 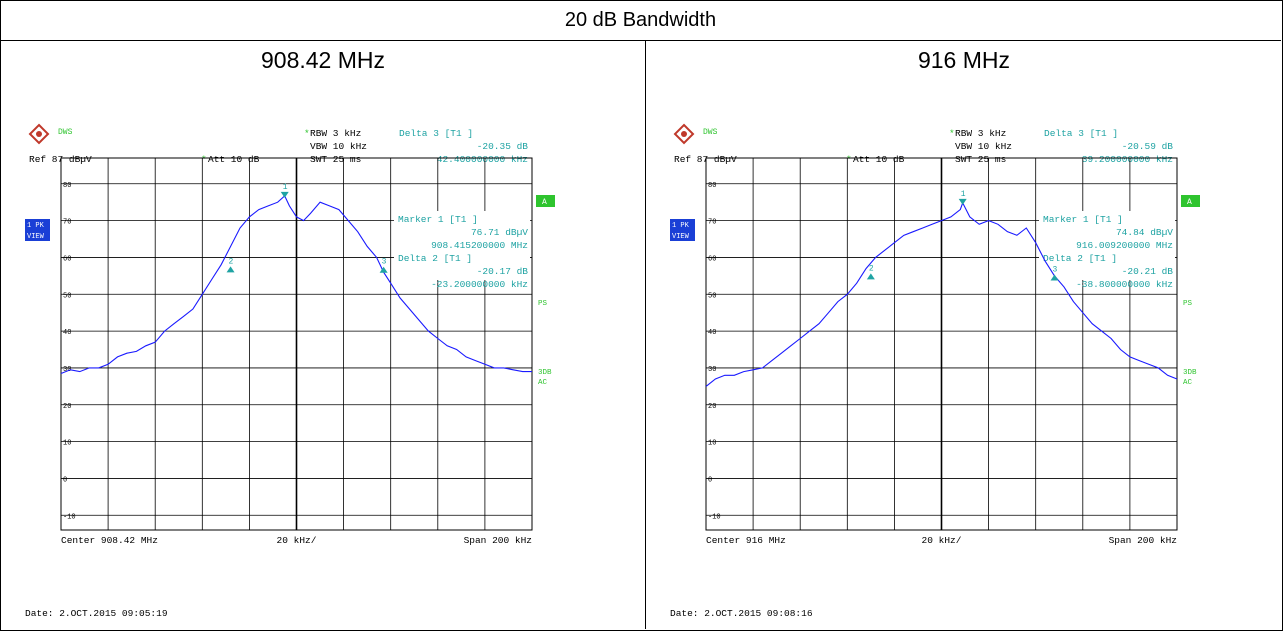 What do you see at coordinates (640, 20) in the screenshot?
I see `page-title: 20 dB Bandwidth` at bounding box center [640, 20].